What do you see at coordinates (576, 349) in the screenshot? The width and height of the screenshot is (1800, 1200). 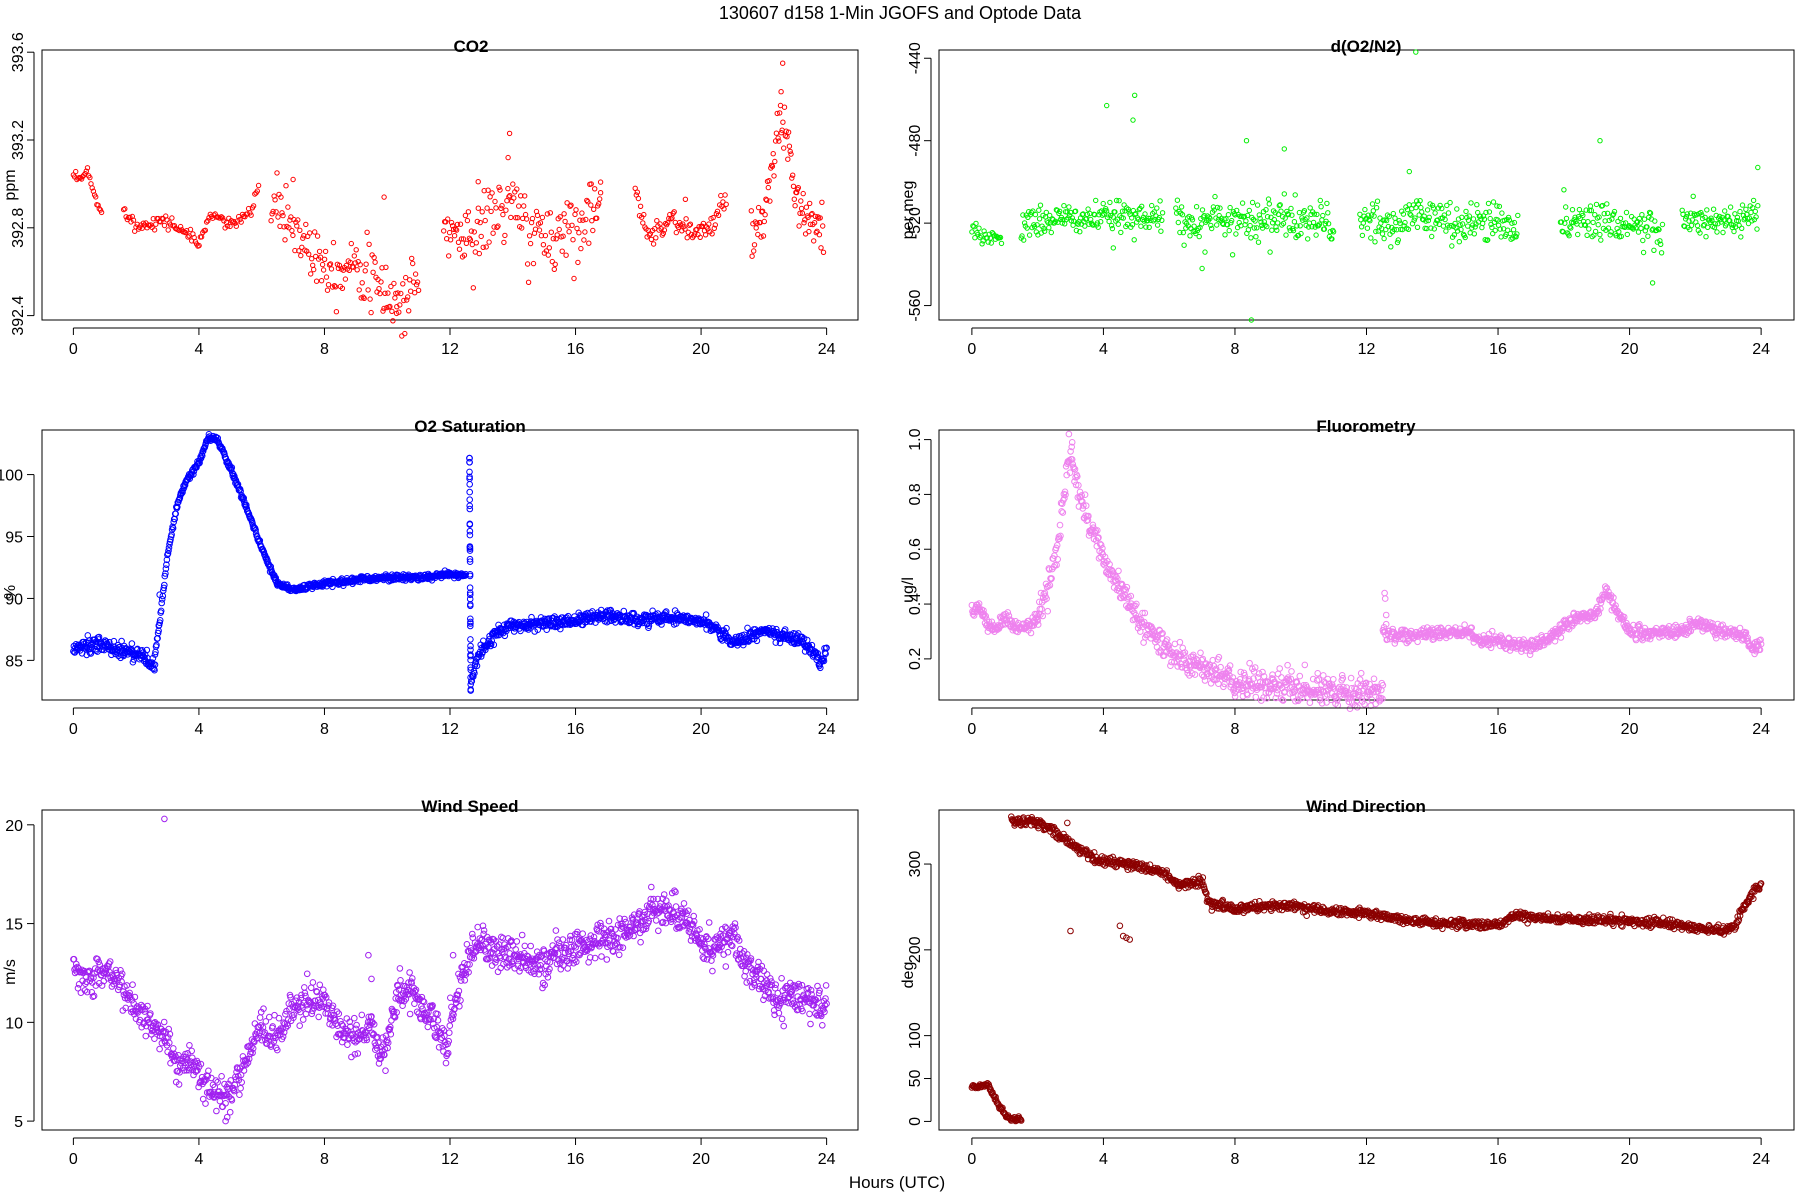 I see `co2-x-tick-label: 16` at bounding box center [576, 349].